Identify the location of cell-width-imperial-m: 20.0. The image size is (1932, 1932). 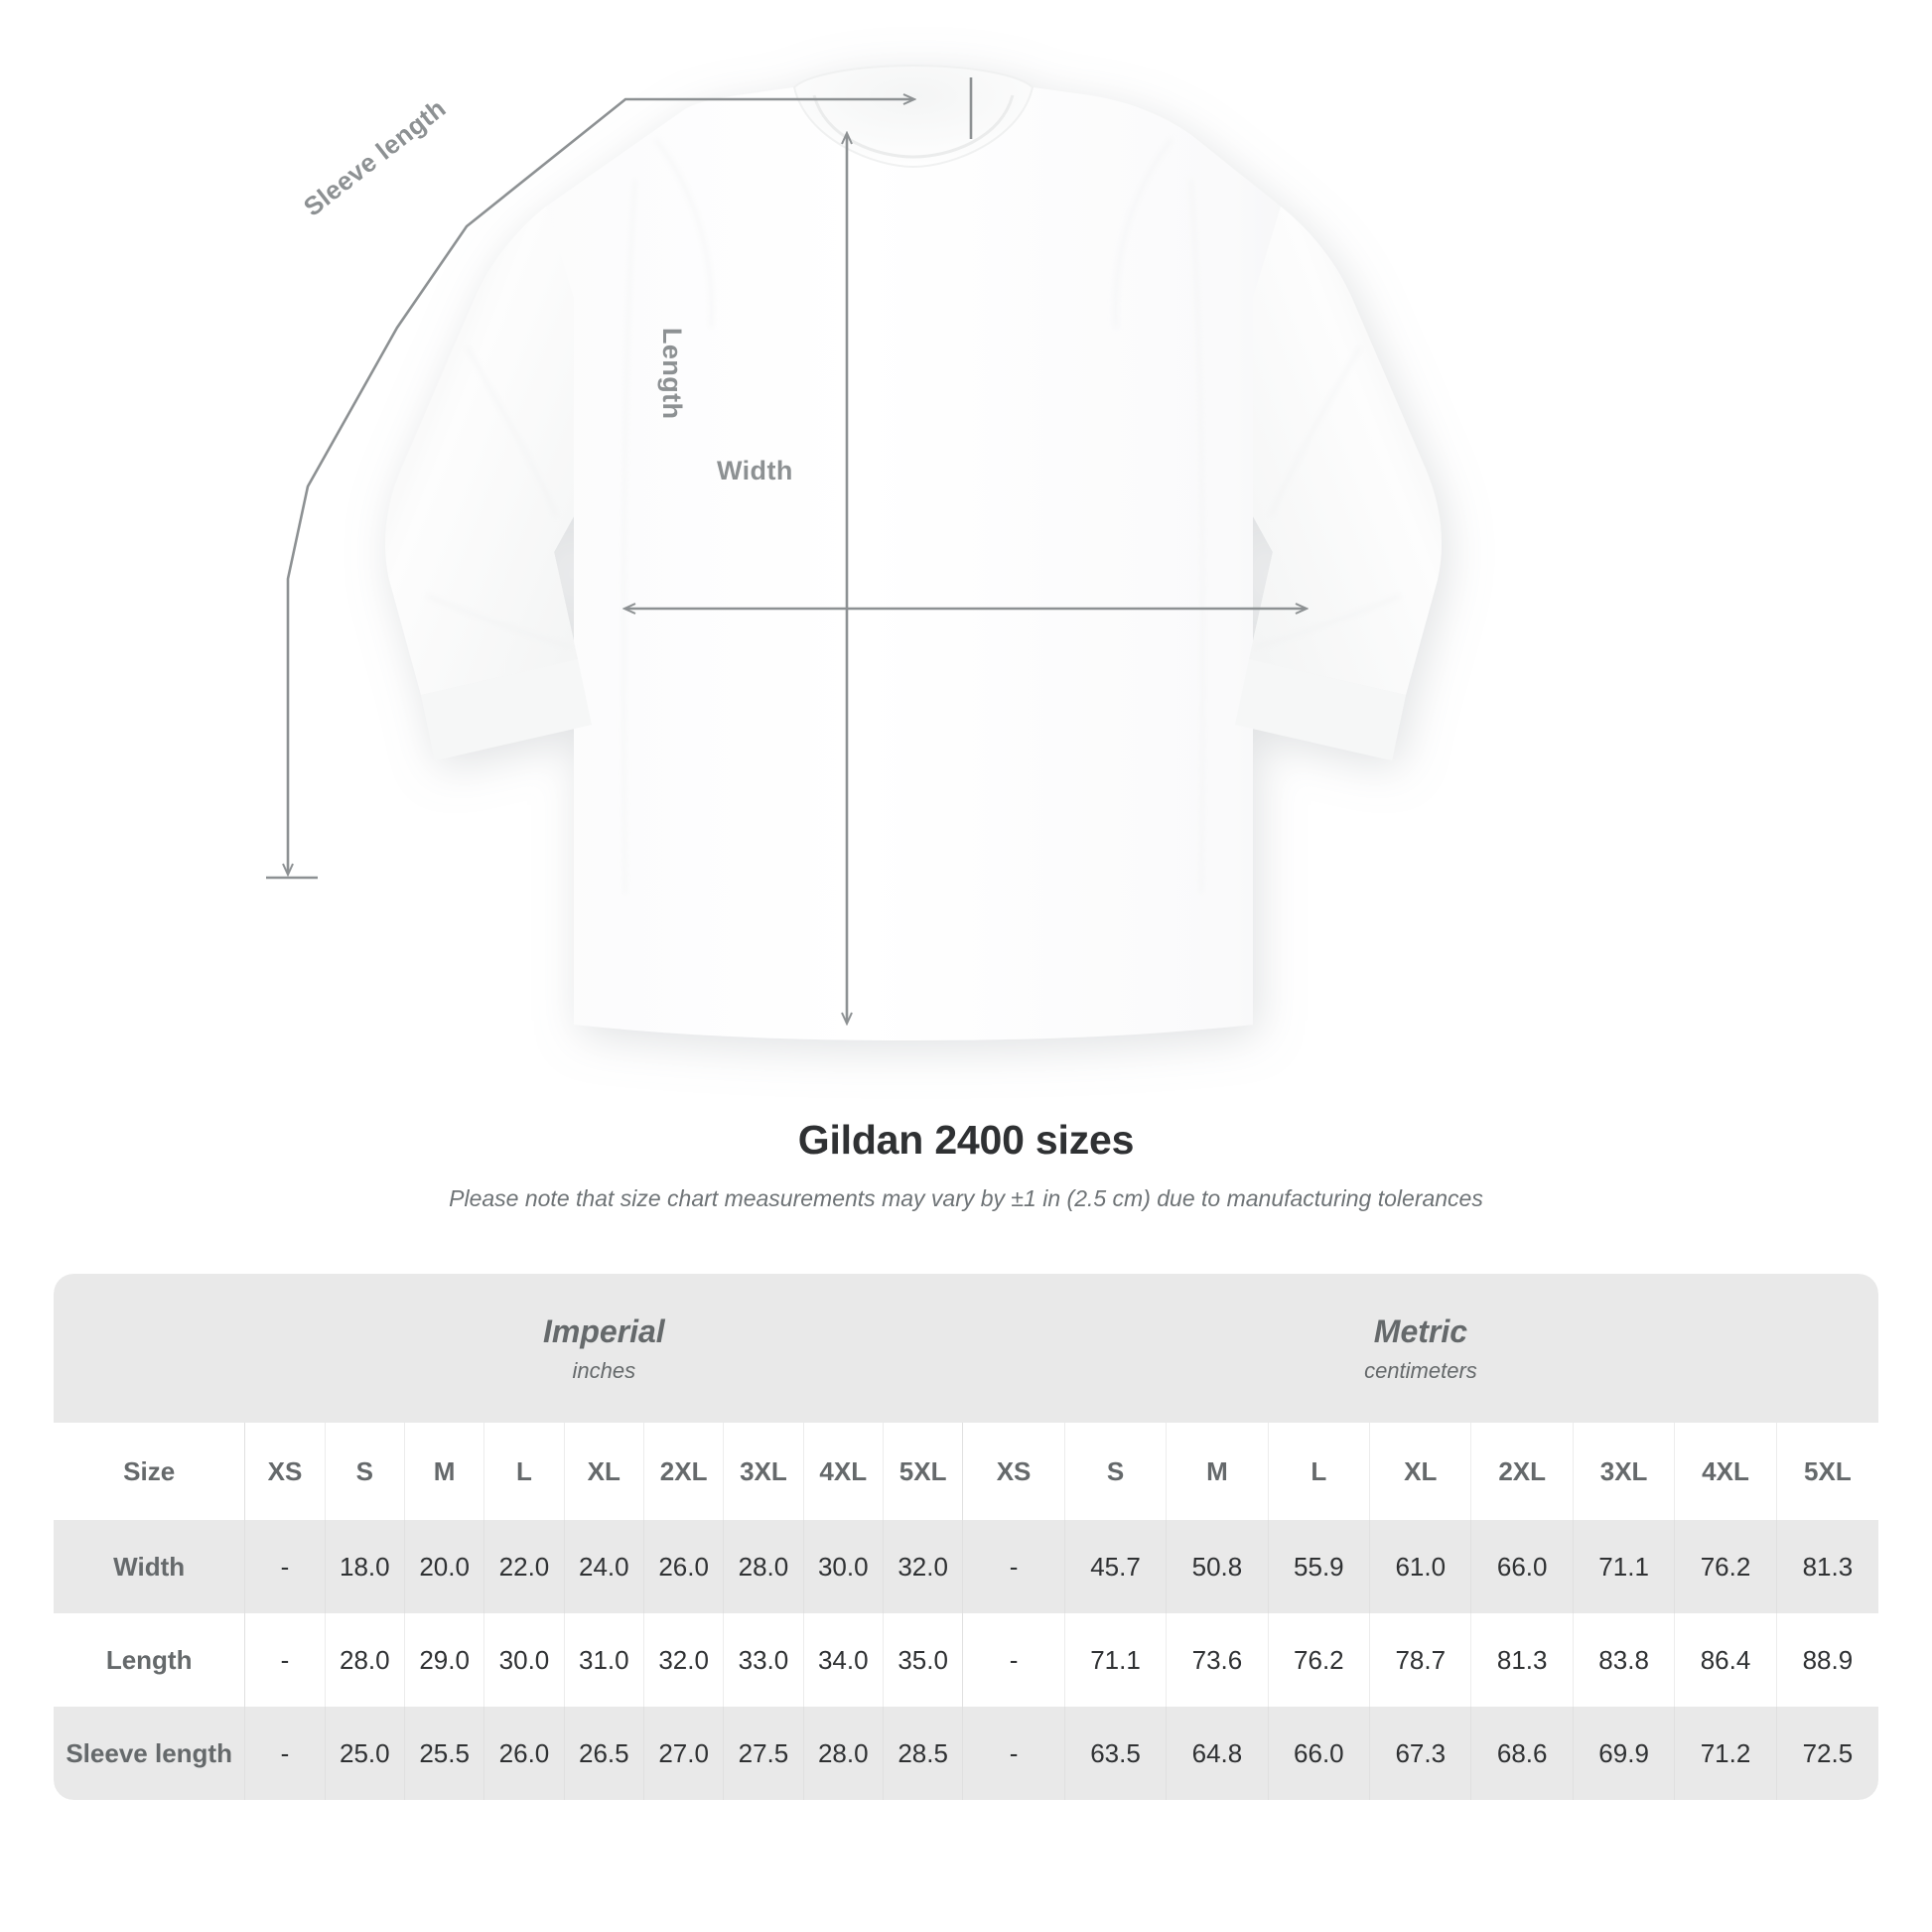
(444, 1566).